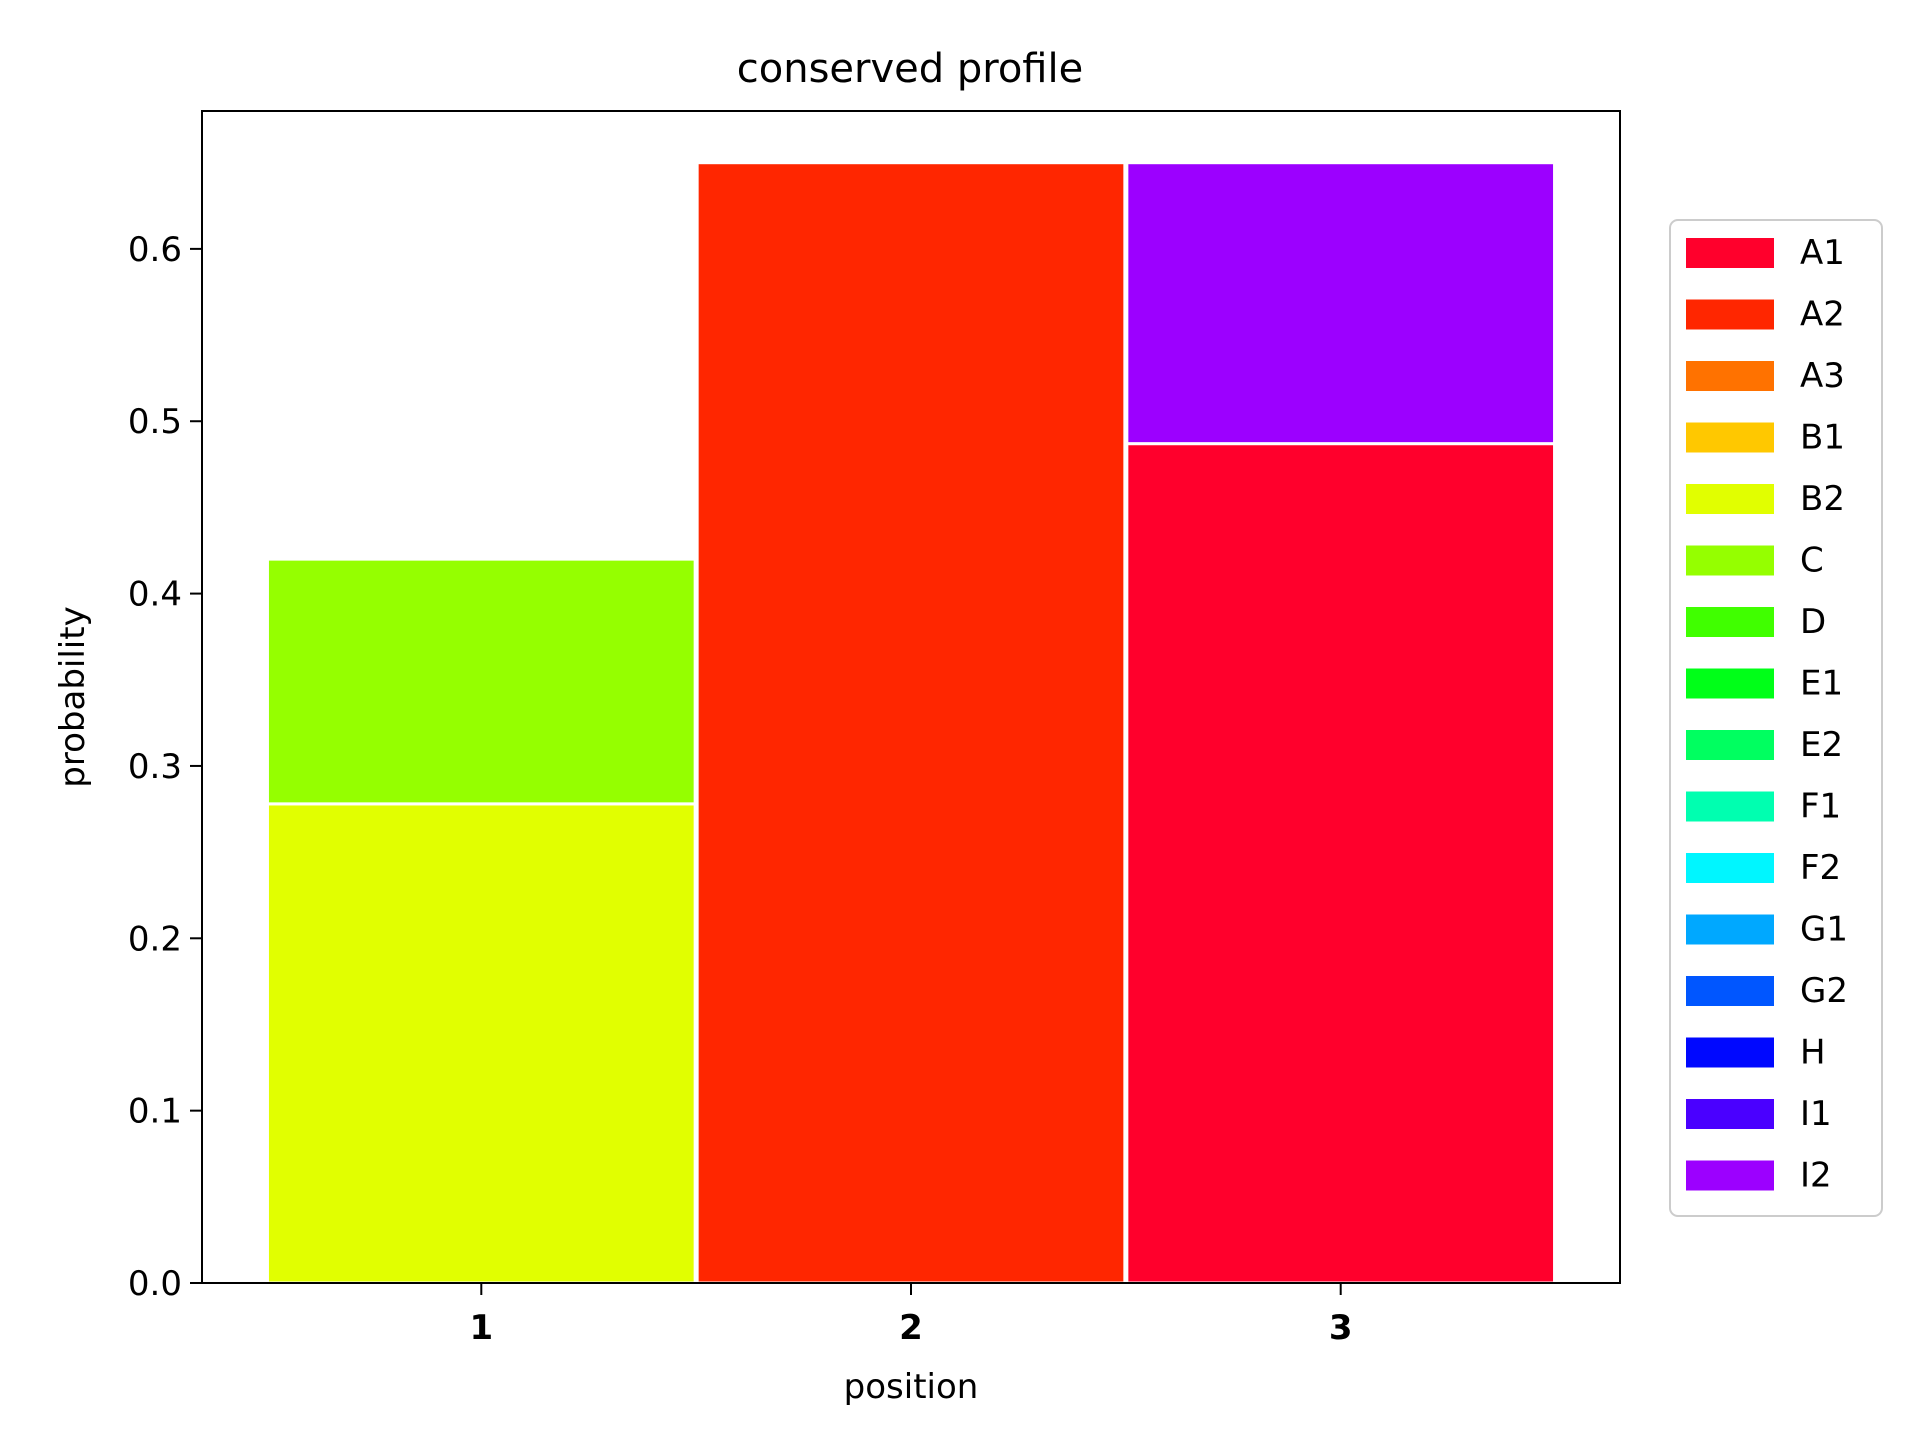 The width and height of the screenshot is (1920, 1440). I want to click on y-axis: 0.0 0.1 0.2 0.3 0.4 0.5 0.6, so click(165, 767).